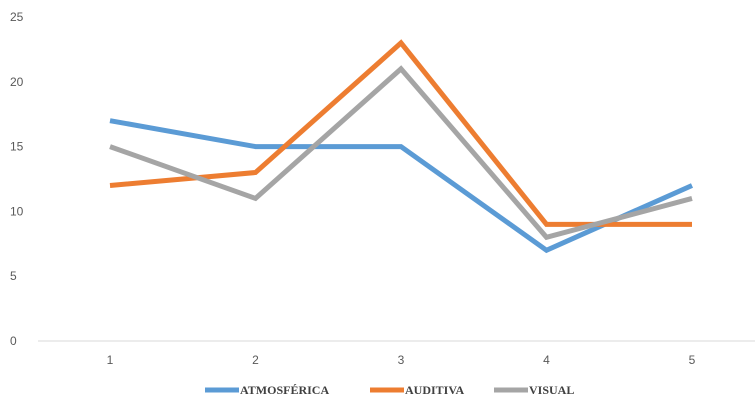  Describe the element at coordinates (692, 360) in the screenshot. I see `x-tick-label: 5` at that location.